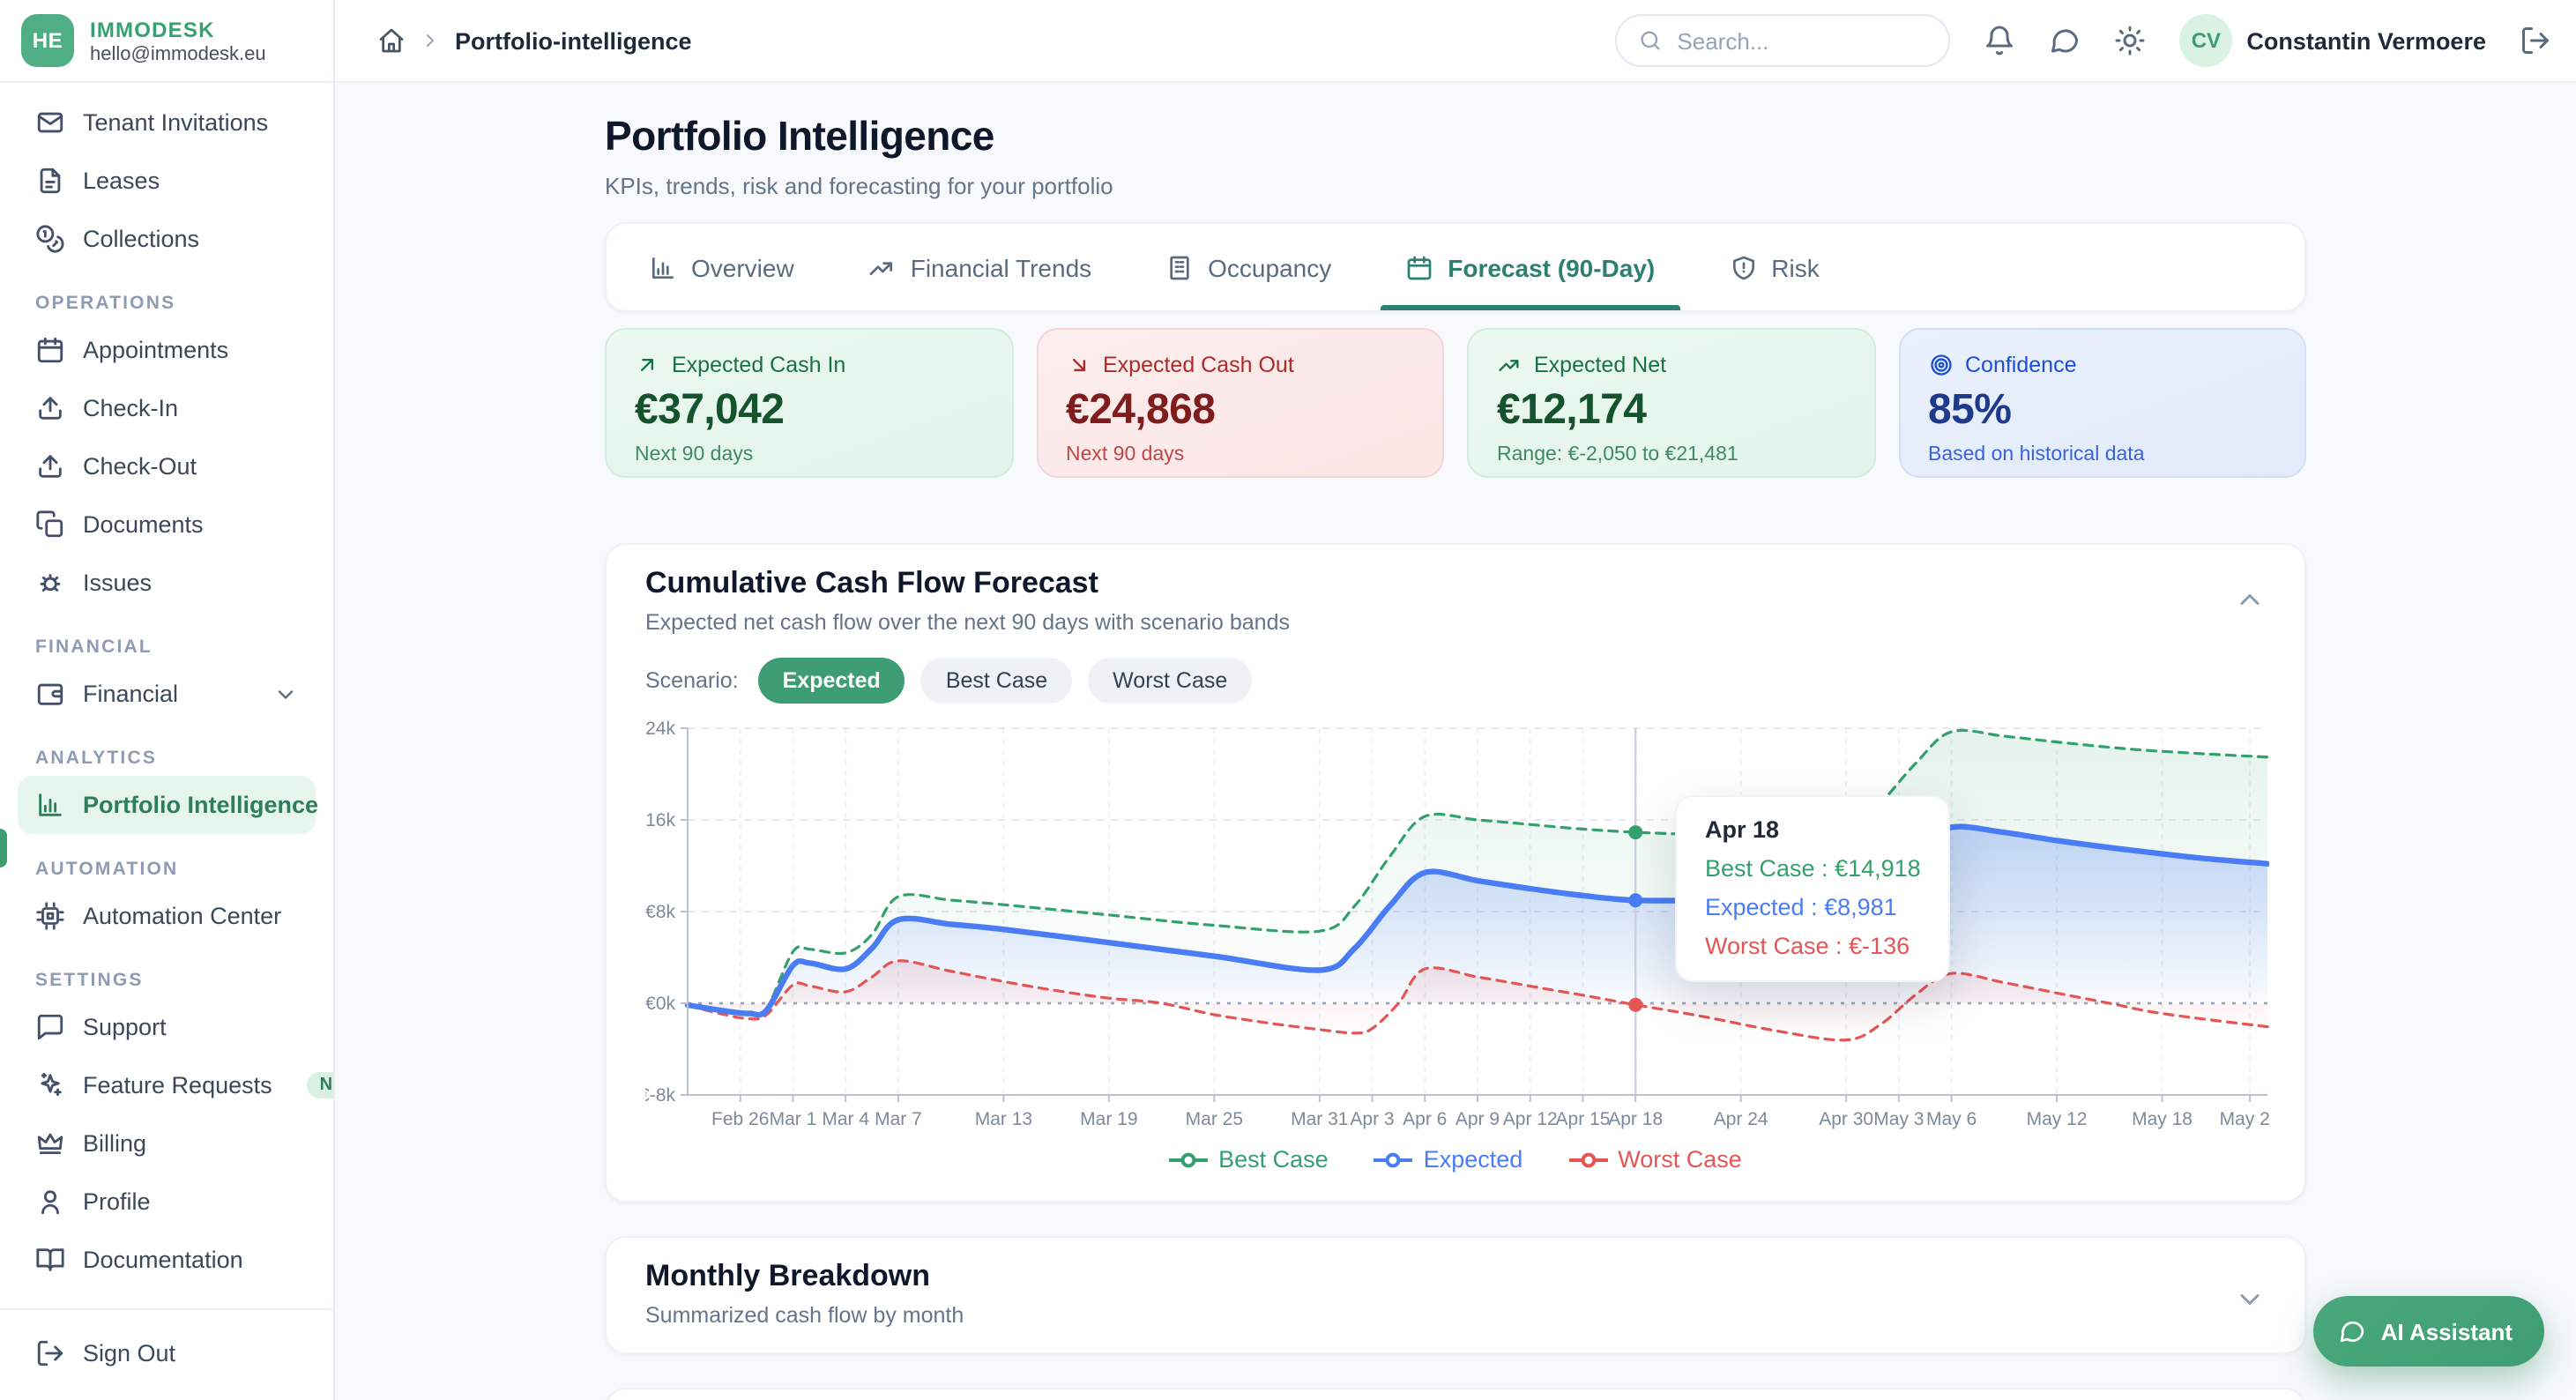  I want to click on svg-text: May 6, so click(1952, 1119).